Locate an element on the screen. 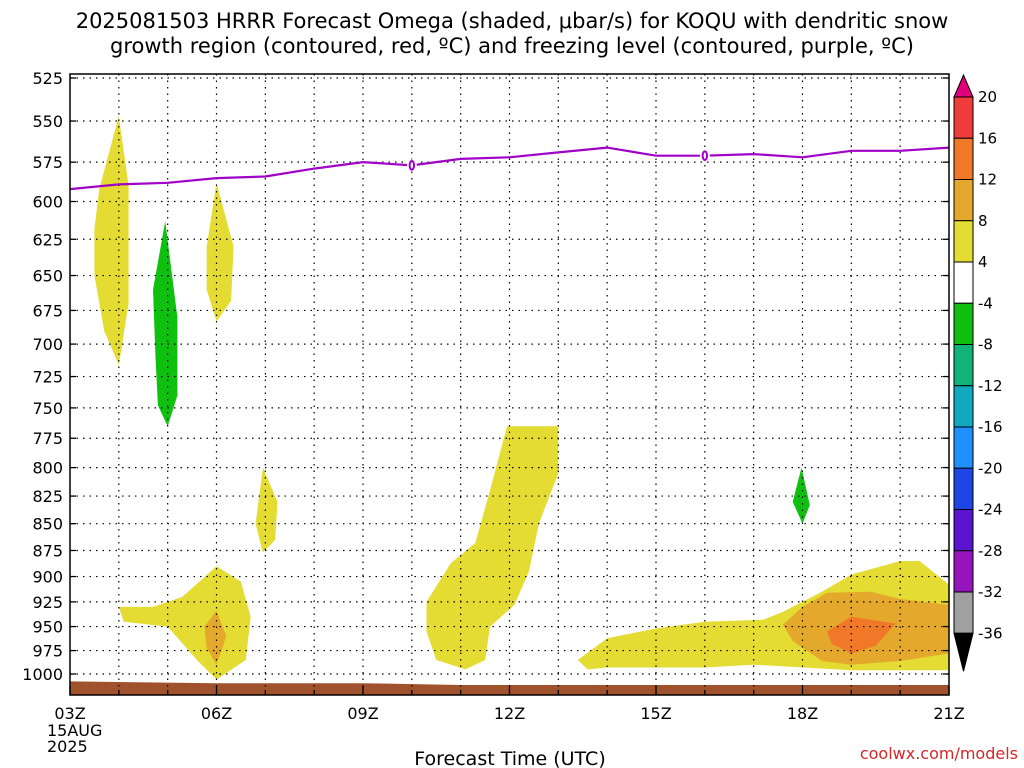 The width and height of the screenshot is (1024, 768). colorbar-label-12: -32 is located at coordinates (990, 592).